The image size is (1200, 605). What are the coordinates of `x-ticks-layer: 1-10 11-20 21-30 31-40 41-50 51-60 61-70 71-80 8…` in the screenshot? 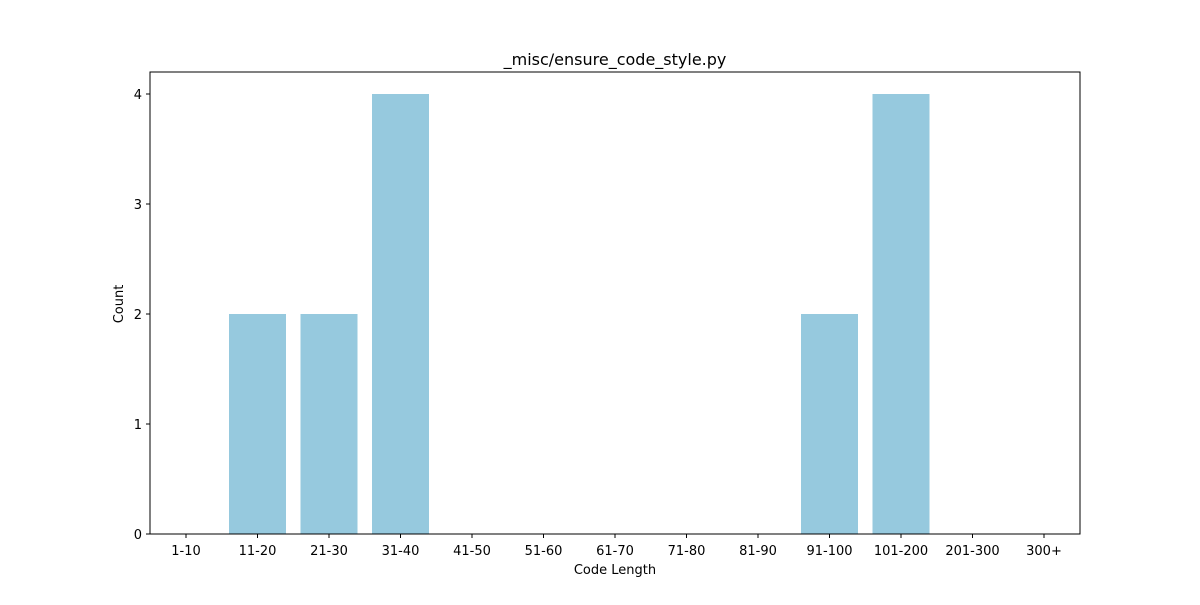 It's located at (616, 546).